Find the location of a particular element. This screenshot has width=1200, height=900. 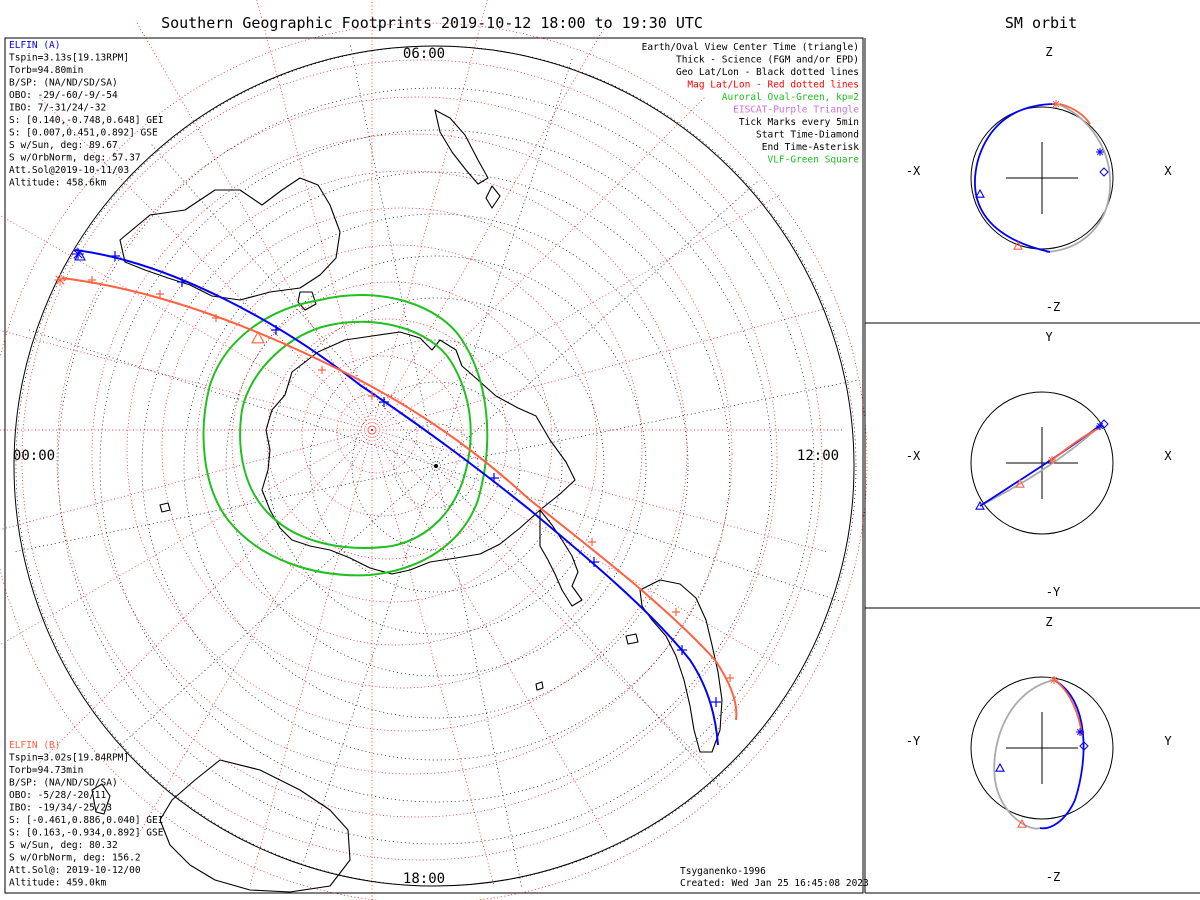

model-label: Tsyganenko-1996 is located at coordinates (723, 871).